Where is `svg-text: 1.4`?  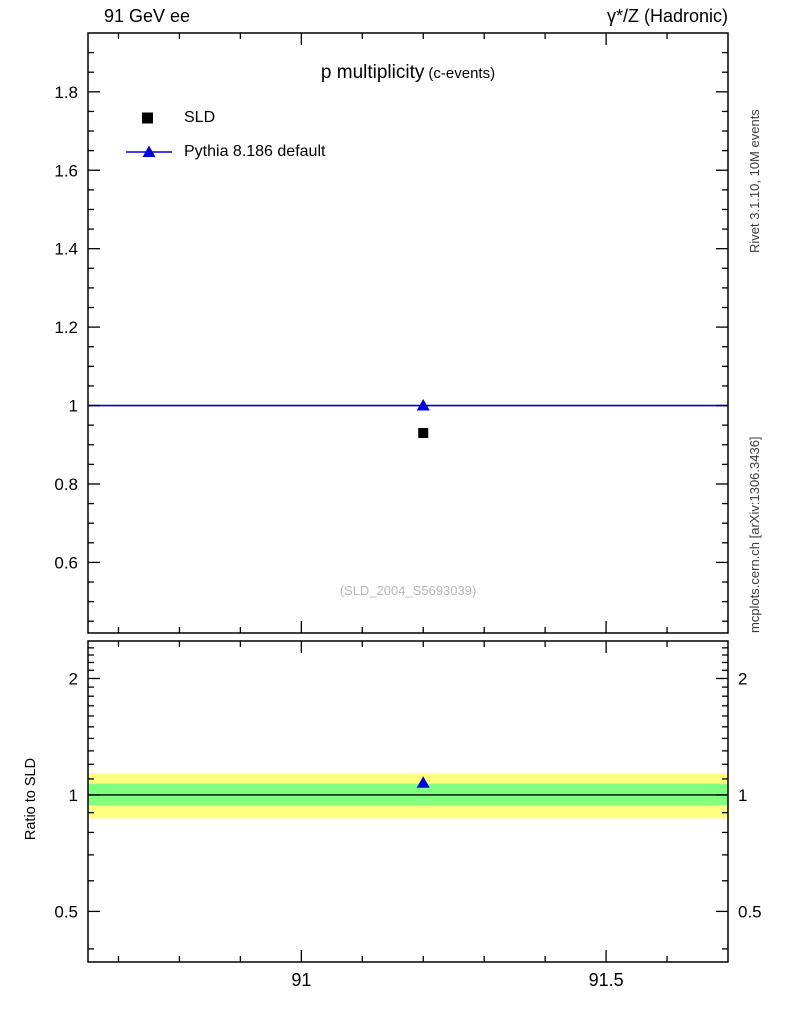 svg-text: 1.4 is located at coordinates (66, 249).